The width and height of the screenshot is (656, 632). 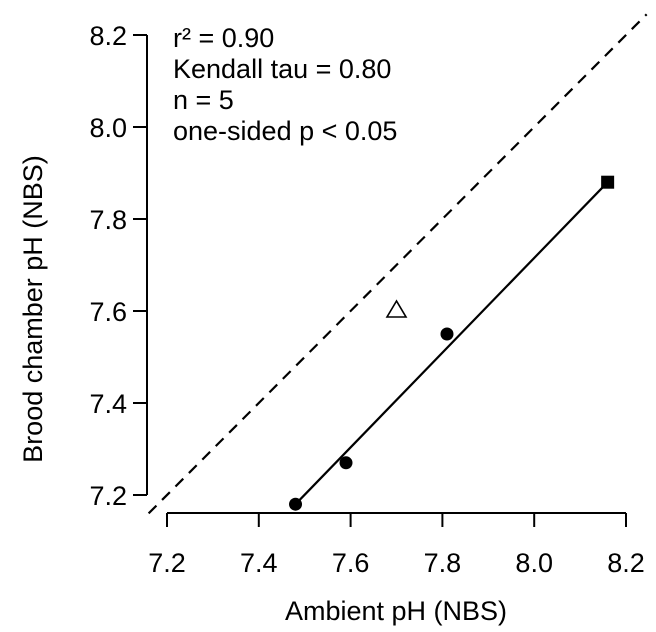 I want to click on annotation-p-value: one-sided p < 0.05, so click(x=285, y=131).